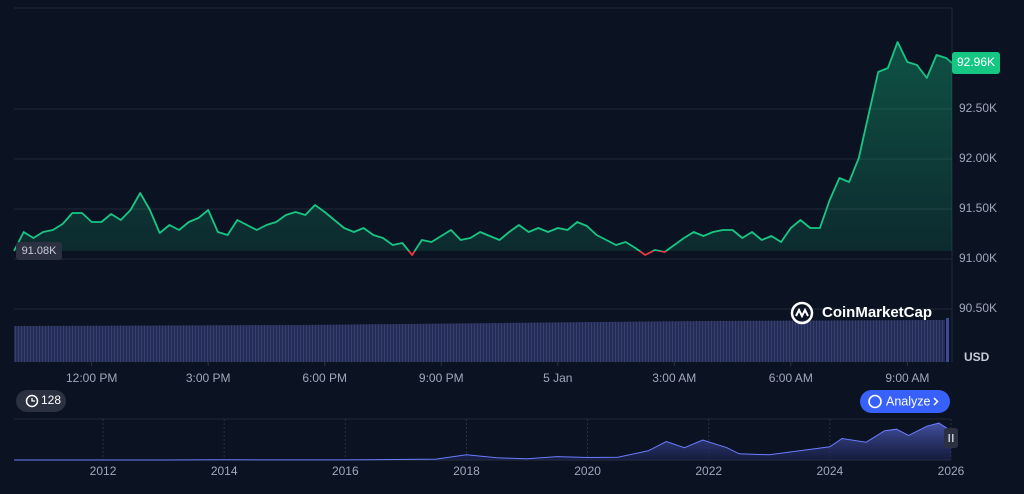 Image resolution: width=1024 pixels, height=494 pixels. I want to click on overview-tick-label: 2016, so click(345, 471).